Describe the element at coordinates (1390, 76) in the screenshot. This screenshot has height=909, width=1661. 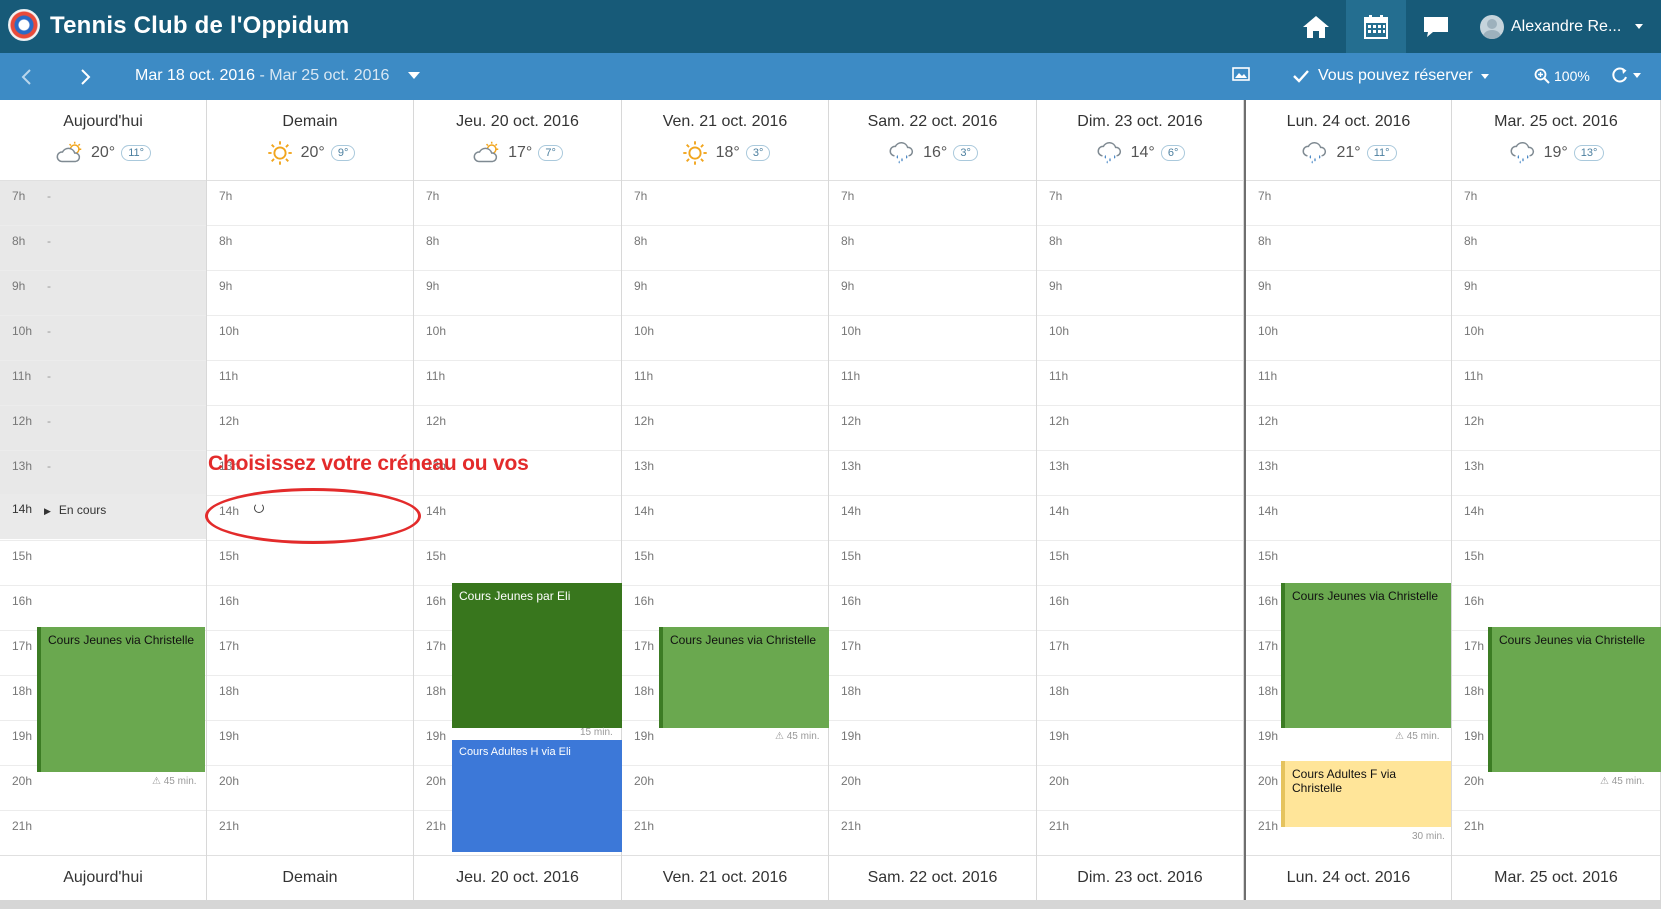
I see `reservation-status-menu: Vous pouvez réserver` at that location.